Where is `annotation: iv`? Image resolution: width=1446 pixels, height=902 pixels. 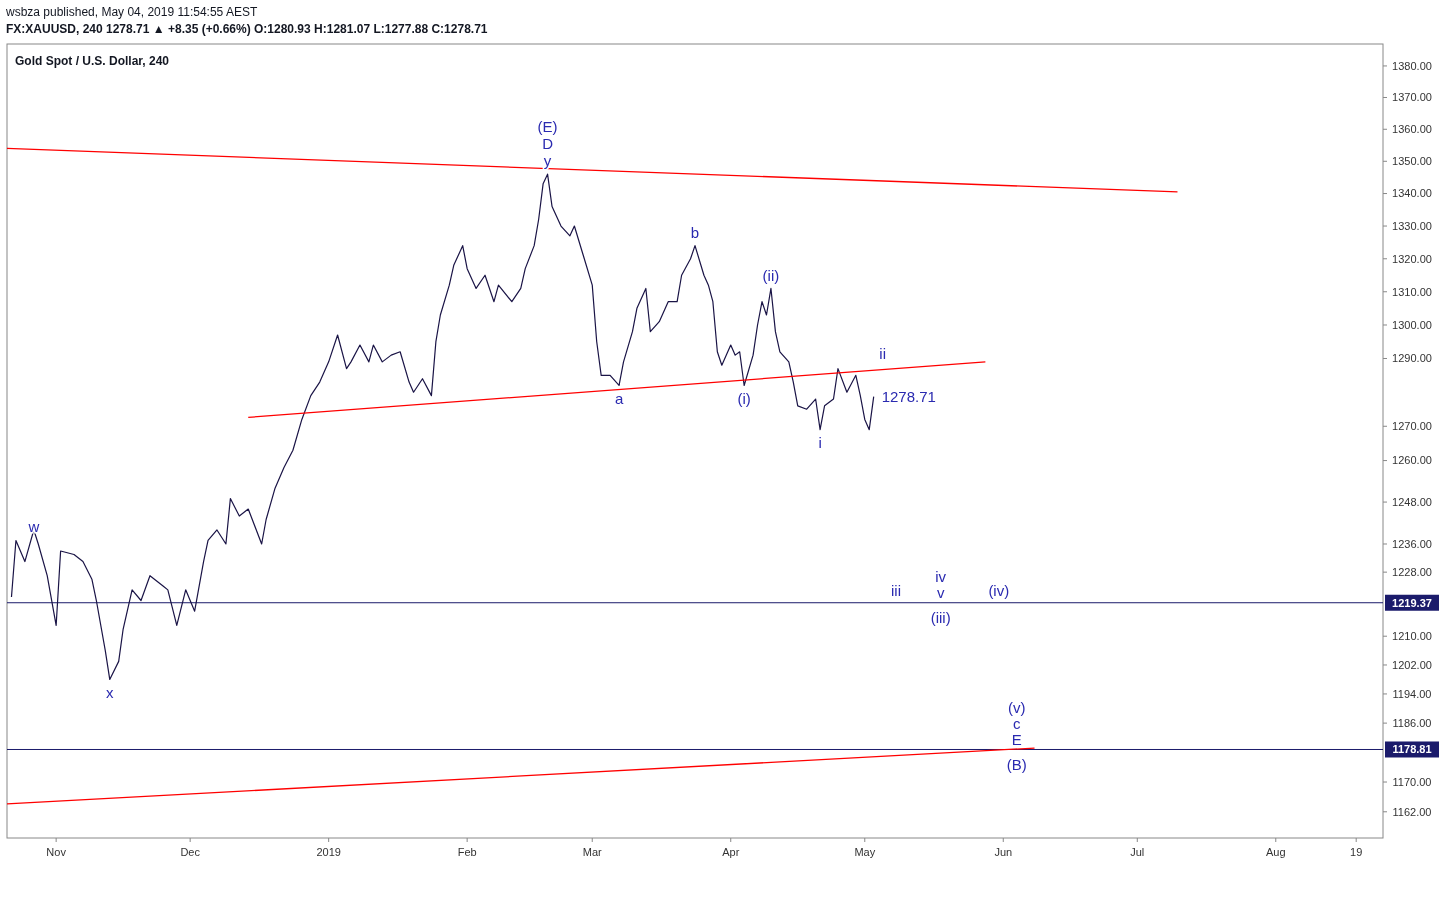
annotation: iv is located at coordinates (941, 576).